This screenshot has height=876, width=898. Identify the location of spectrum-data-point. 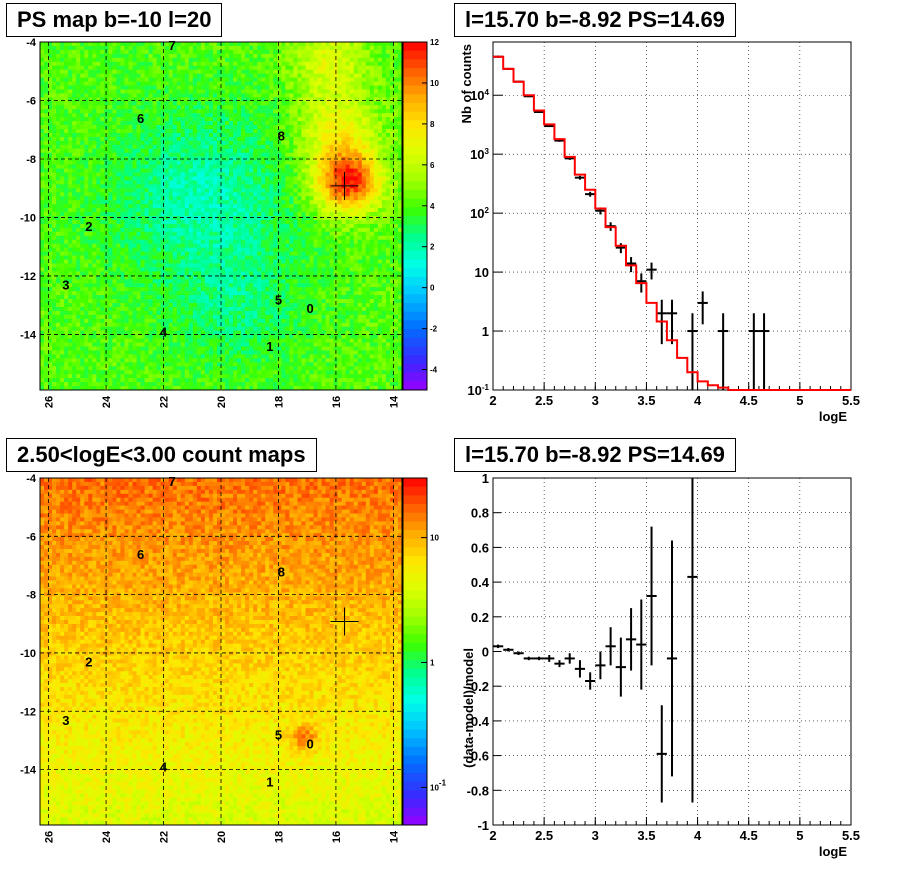
(549, 126).